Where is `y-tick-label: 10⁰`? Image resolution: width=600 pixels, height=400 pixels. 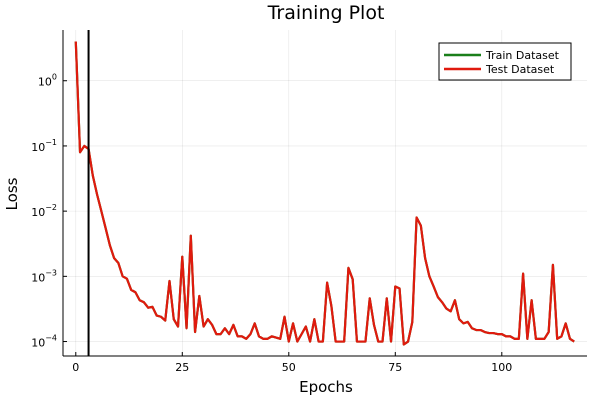 y-tick-label: 10⁰ is located at coordinates (47, 81).